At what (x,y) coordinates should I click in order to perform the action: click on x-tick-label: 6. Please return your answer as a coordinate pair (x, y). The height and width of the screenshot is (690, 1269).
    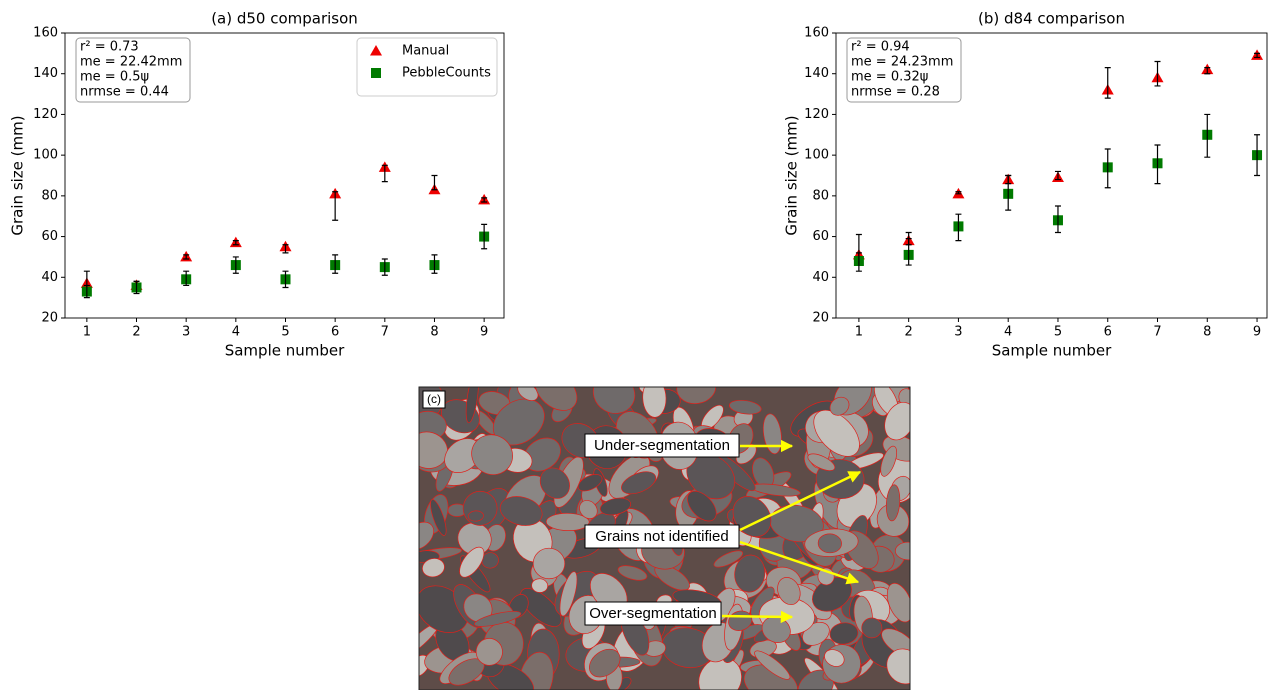
    Looking at the image, I should click on (335, 332).